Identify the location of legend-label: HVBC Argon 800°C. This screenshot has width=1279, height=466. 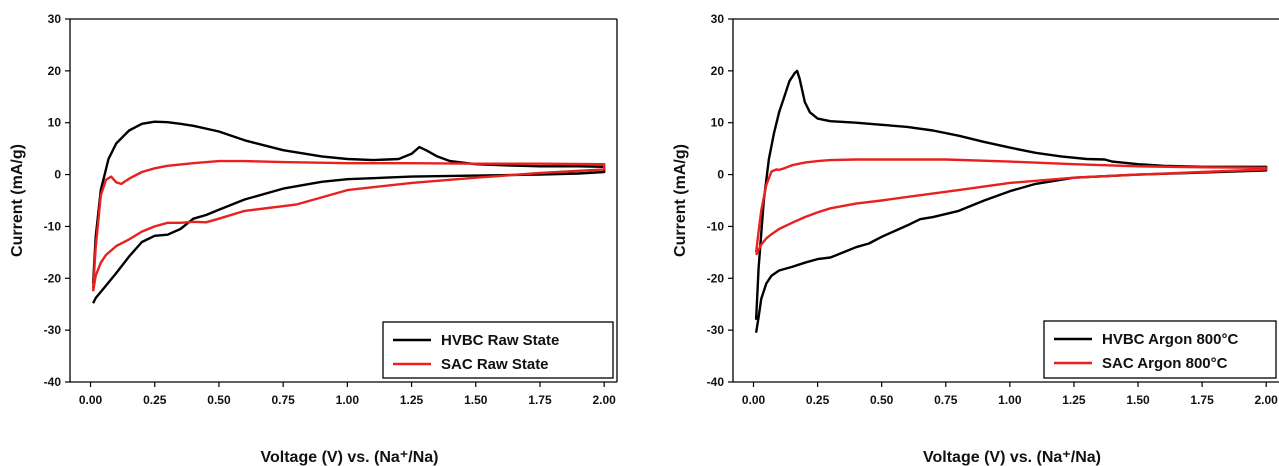
(1170, 339).